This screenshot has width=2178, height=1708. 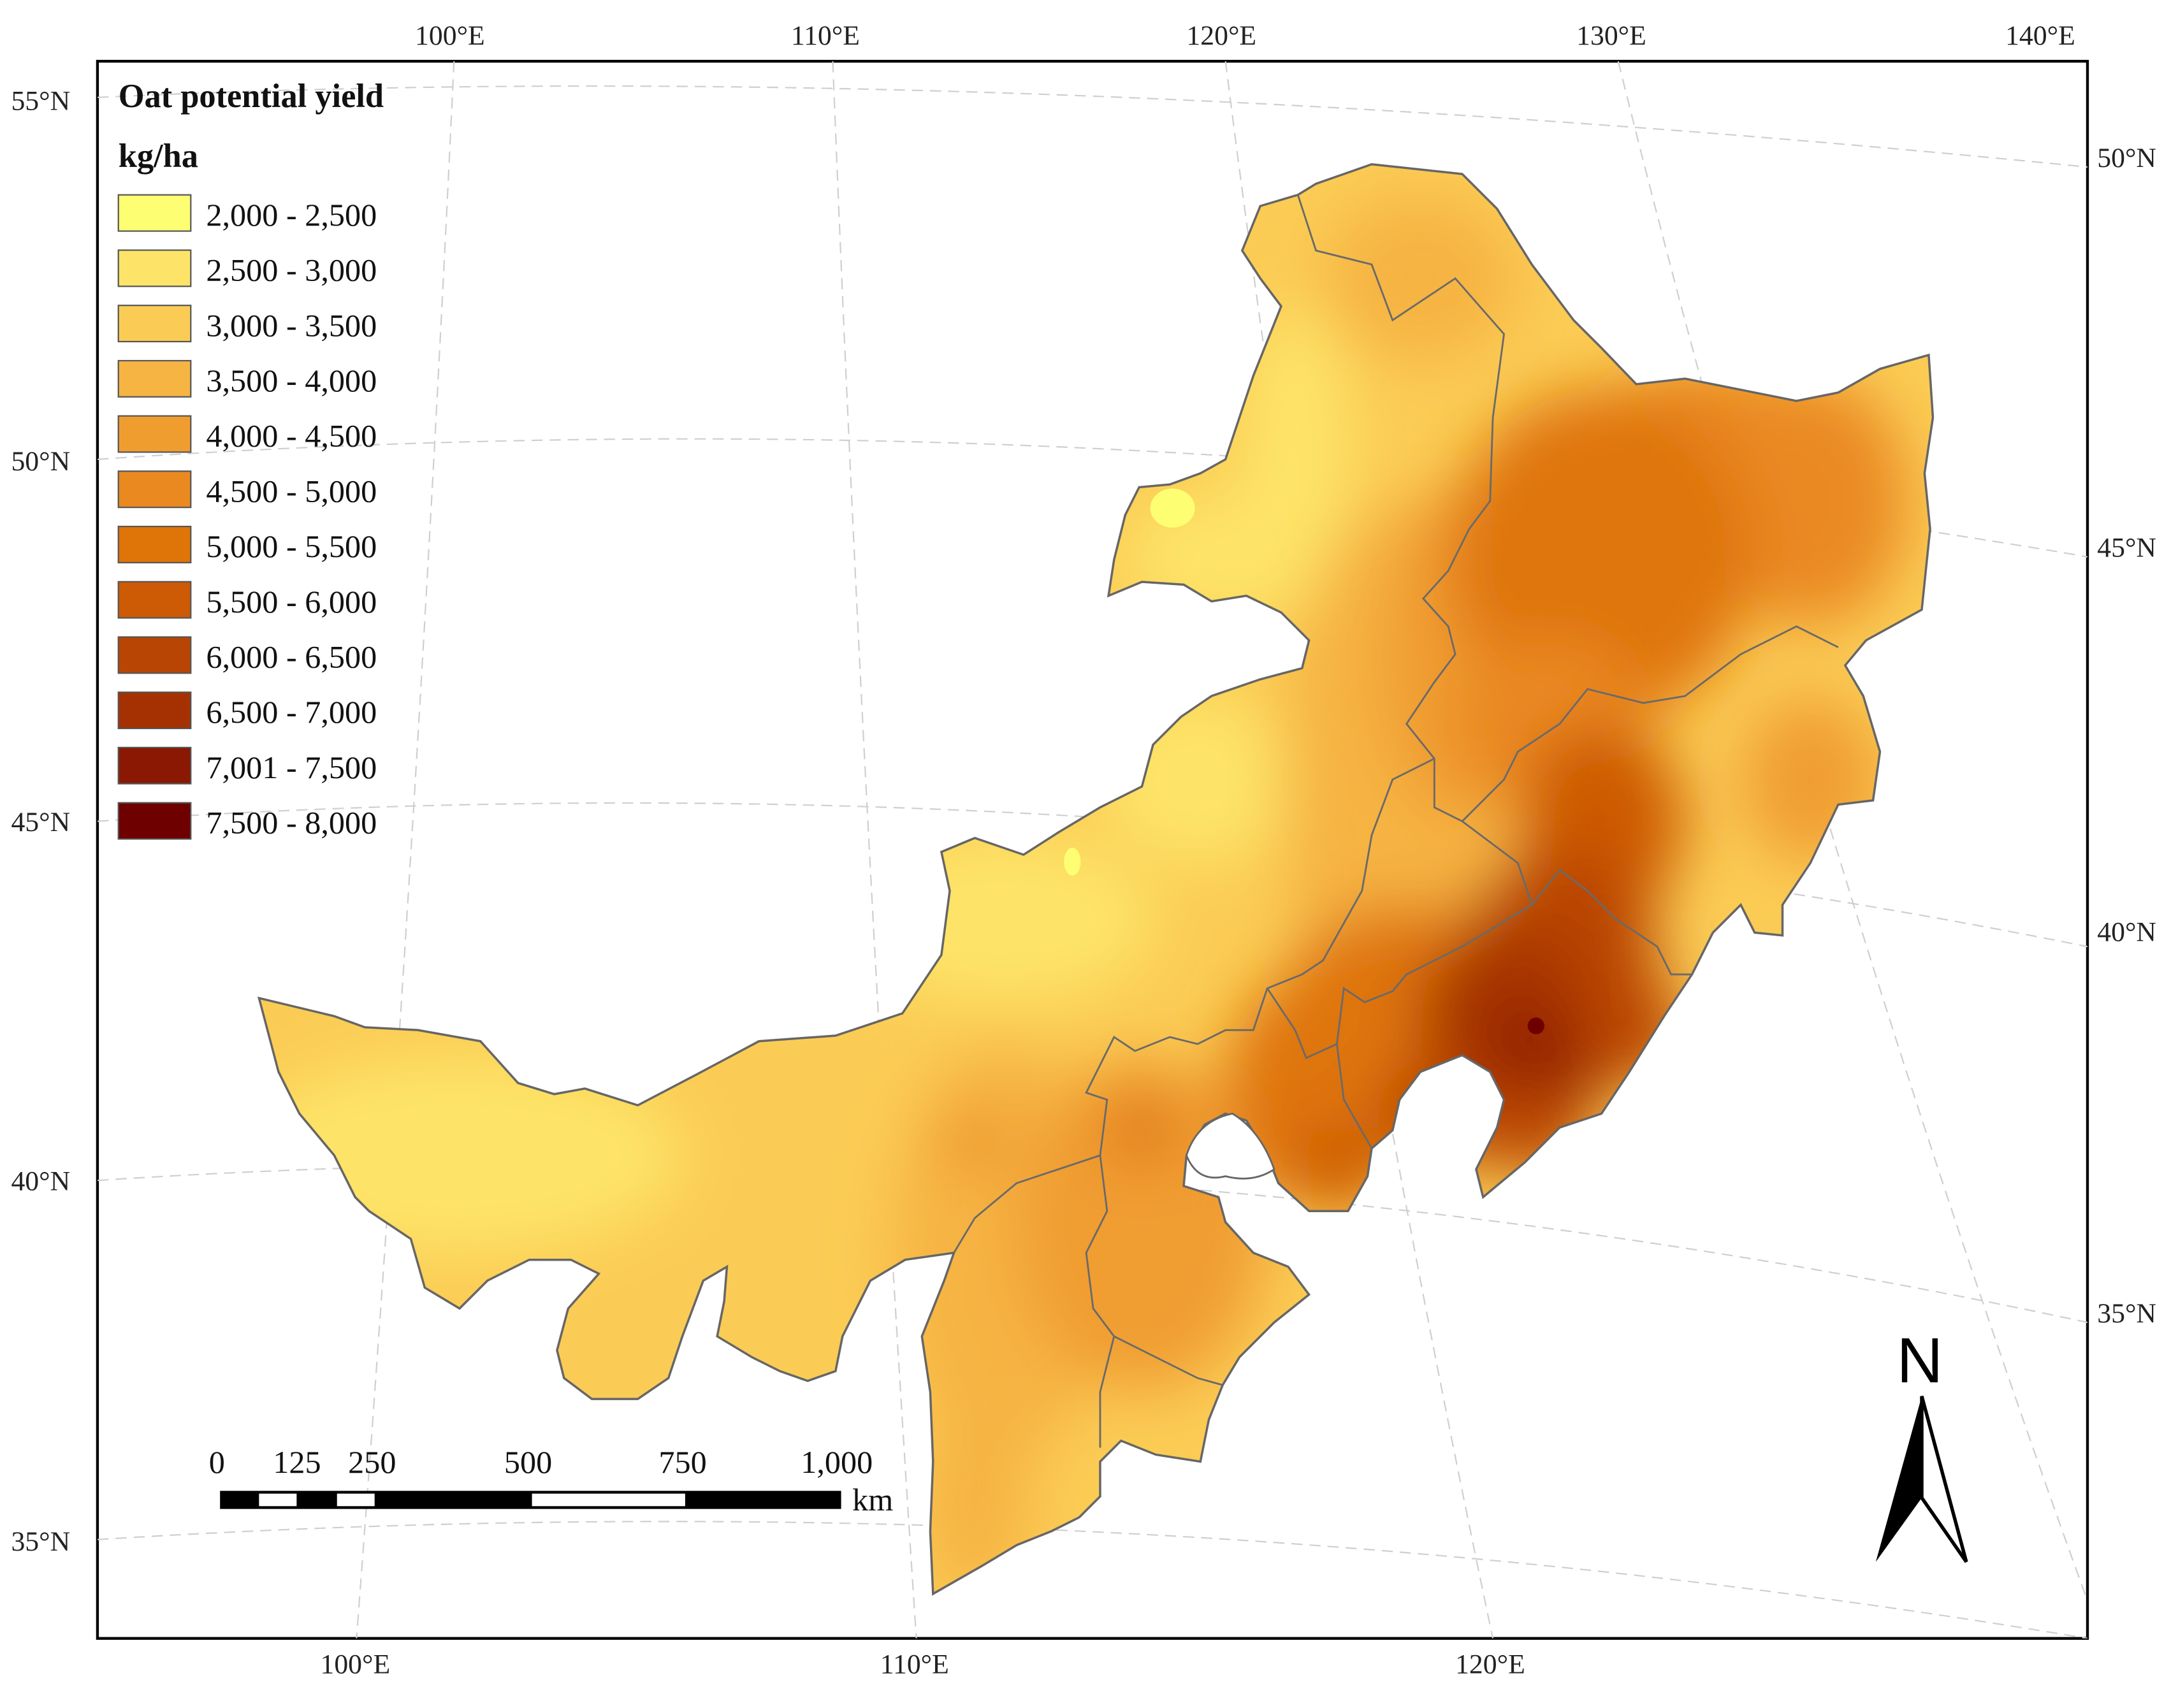 I want to click on scale-bar: 0 125 250 500 750 1,000 km, so click(x=551, y=1480).